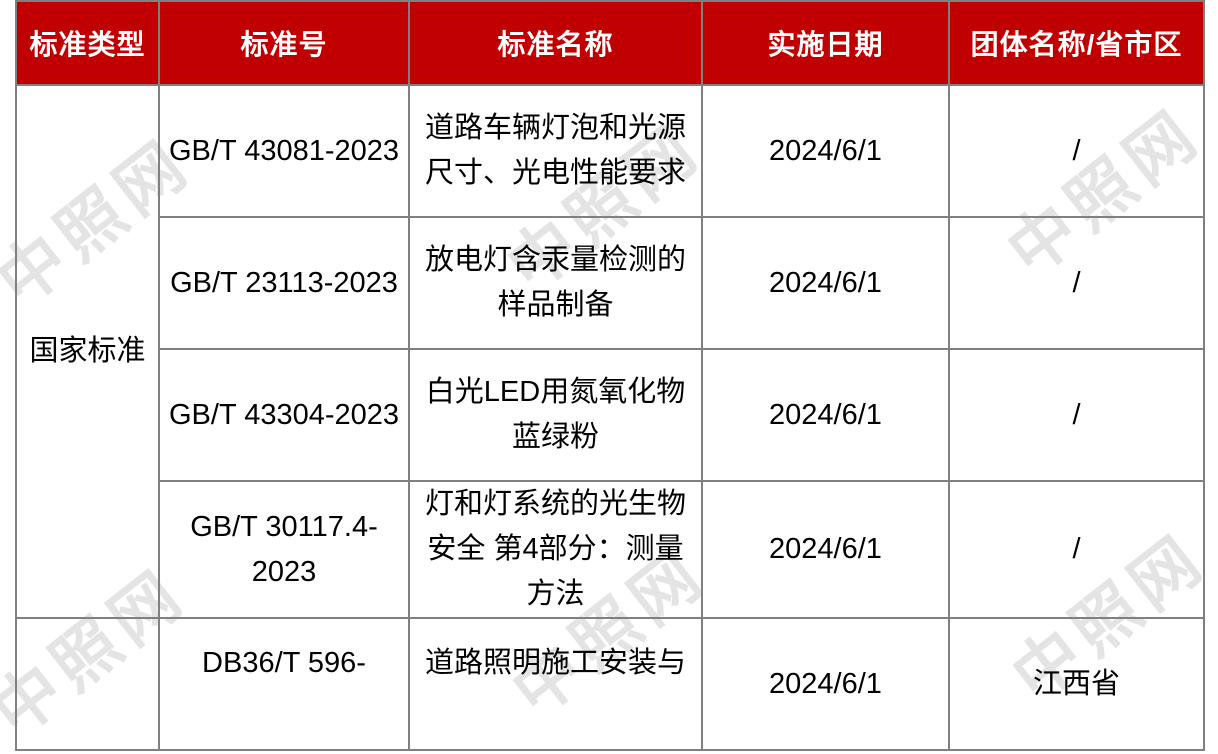 The height and width of the screenshot is (754, 1218). What do you see at coordinates (555, 151) in the screenshot?
I see `standard-name-cell: 道路车辆灯泡和光源尺寸、光电性能要求` at bounding box center [555, 151].